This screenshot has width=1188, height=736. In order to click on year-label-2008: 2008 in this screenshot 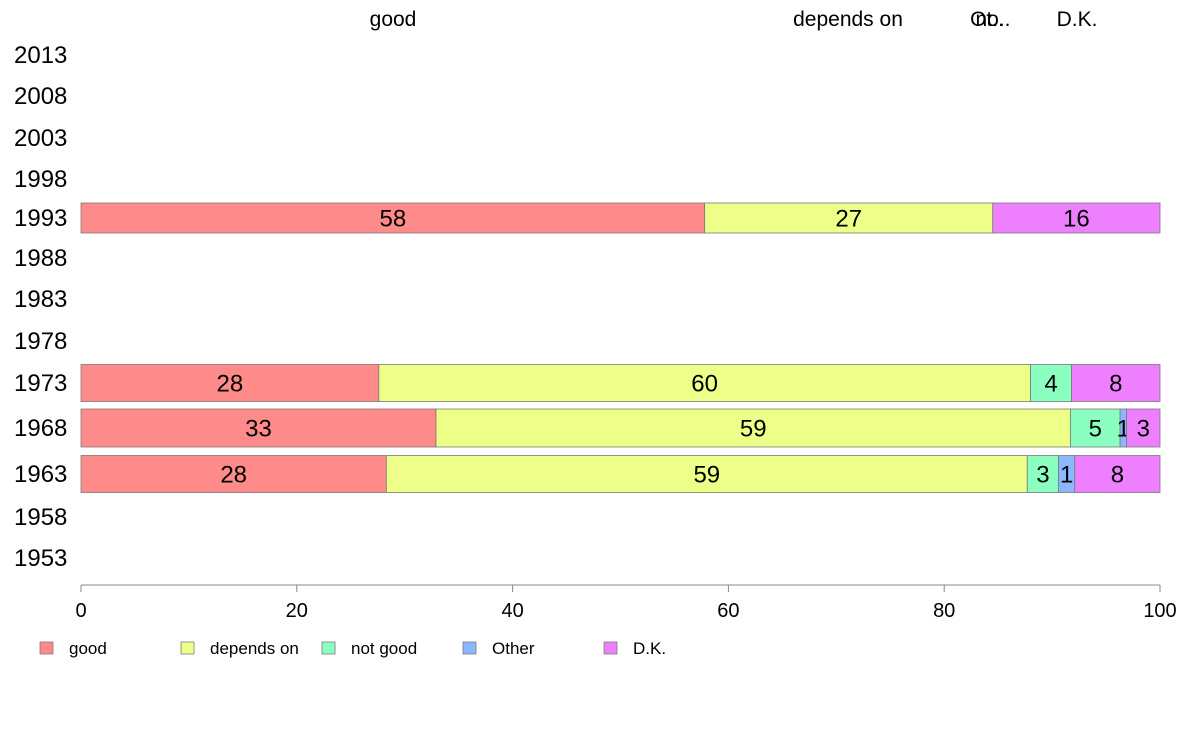, I will do `click(40, 96)`.